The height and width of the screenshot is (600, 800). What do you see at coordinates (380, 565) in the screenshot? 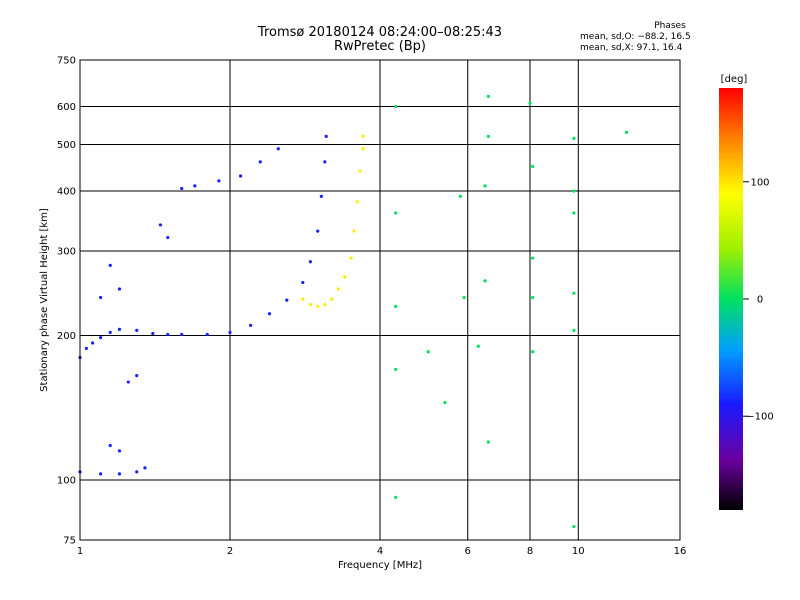
I see `x-axis-label: Frequency [MHz]` at bounding box center [380, 565].